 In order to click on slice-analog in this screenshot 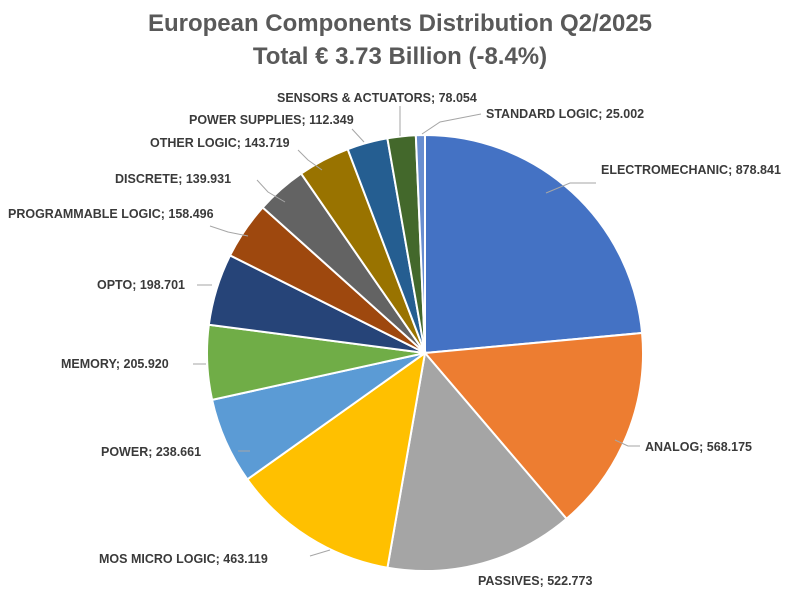, I will do `click(533, 426)`.